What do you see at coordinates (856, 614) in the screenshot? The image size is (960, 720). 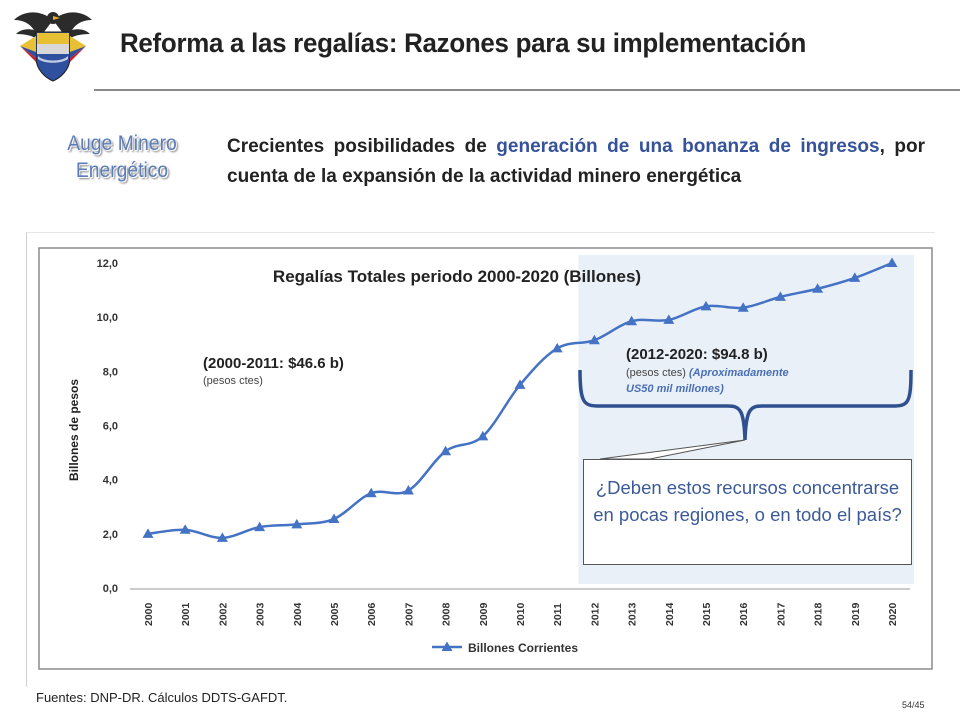 I see `x-tick-label: 2019` at bounding box center [856, 614].